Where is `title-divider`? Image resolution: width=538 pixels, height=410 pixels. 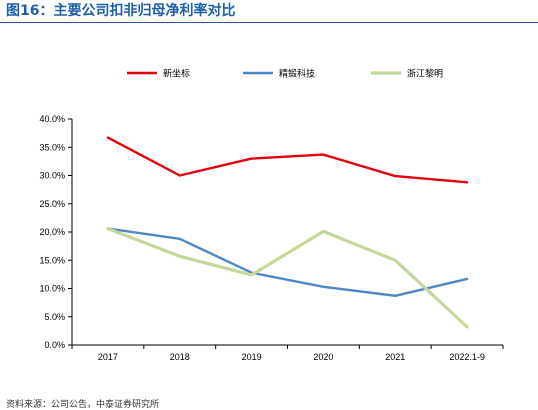 title-divider is located at coordinates (269, 22).